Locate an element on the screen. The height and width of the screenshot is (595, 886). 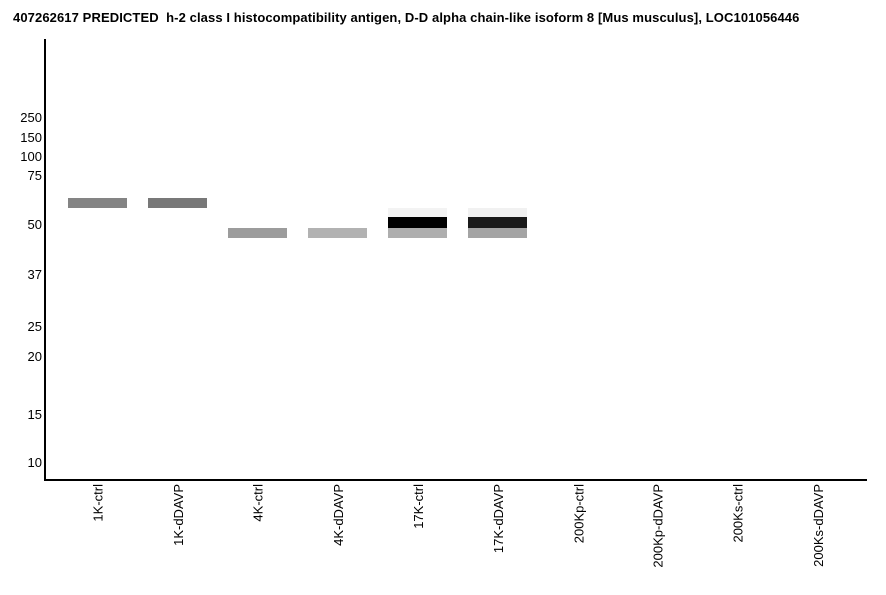
y-tick-label: 100 is located at coordinates (31, 156).